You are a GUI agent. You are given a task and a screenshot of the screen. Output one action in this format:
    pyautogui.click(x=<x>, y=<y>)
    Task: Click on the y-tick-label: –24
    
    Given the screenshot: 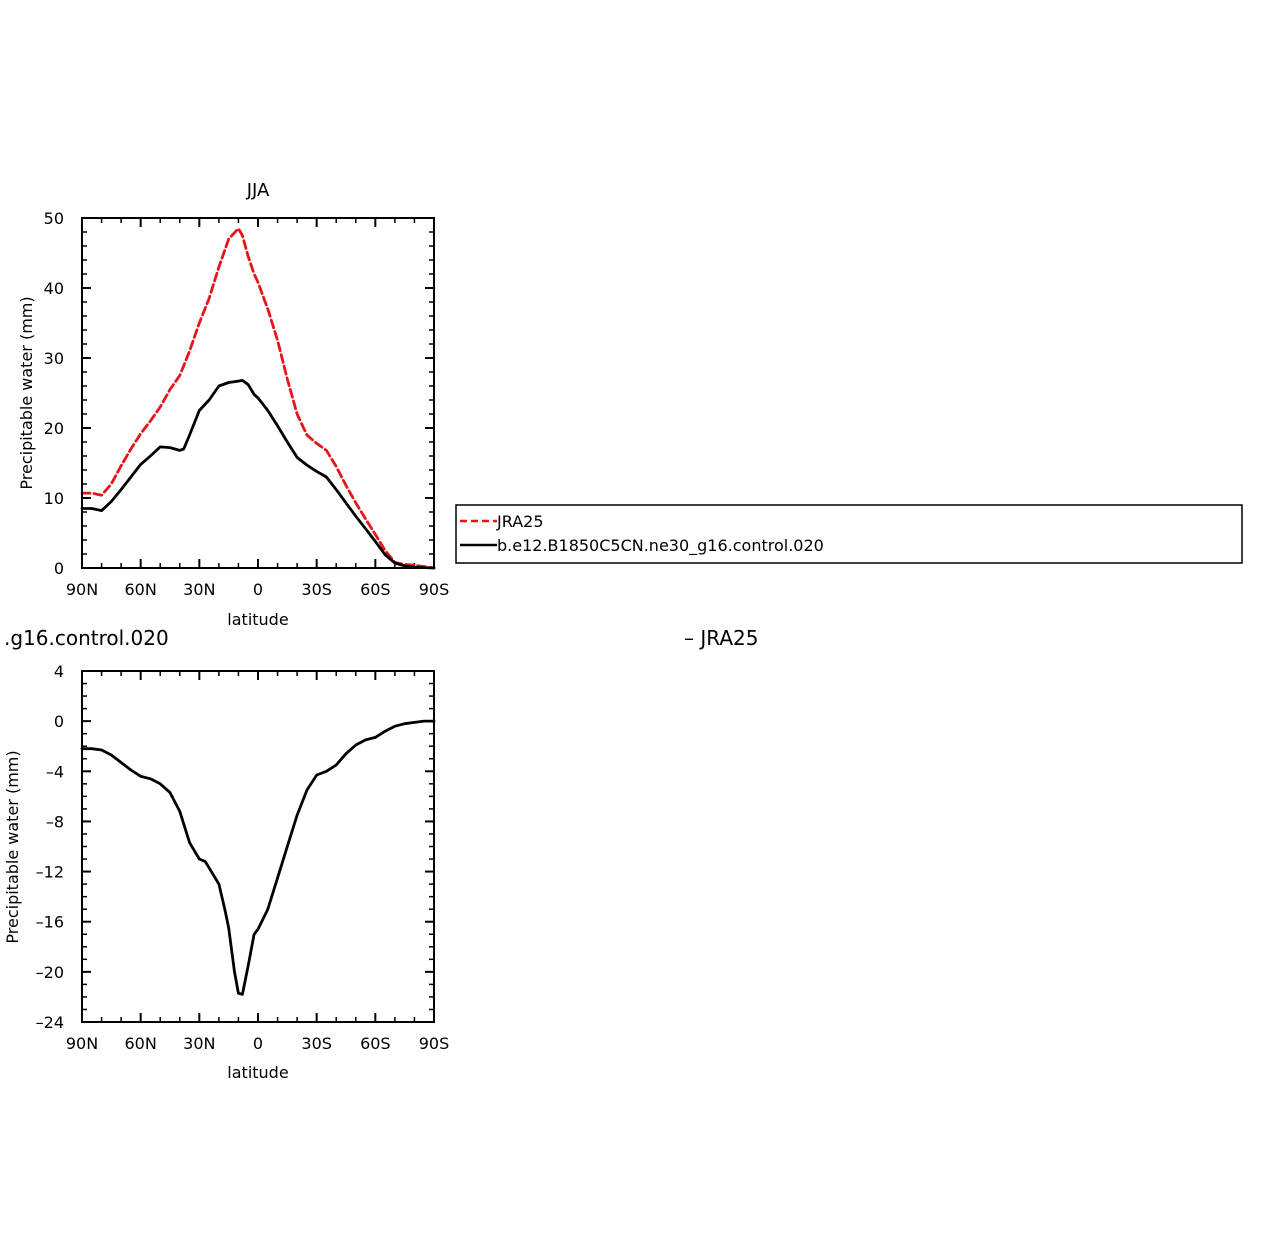 What is the action you would take?
    pyautogui.click(x=50, y=1022)
    